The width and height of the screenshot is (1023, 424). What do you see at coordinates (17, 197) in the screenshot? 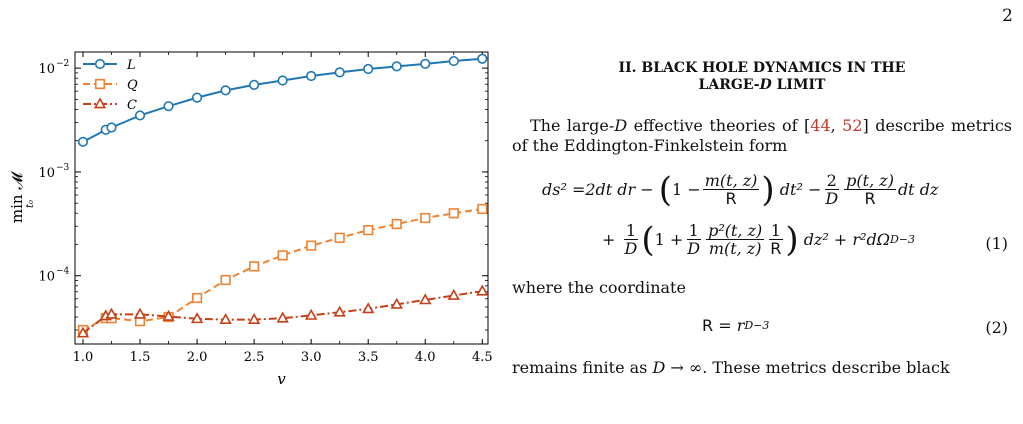
I see `y-axis-label: min 𝓜` at bounding box center [17, 197].